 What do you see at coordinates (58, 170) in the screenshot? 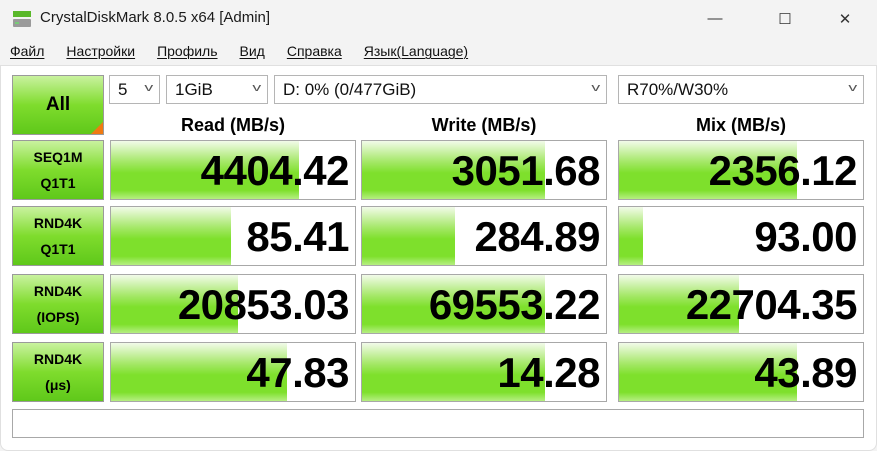
I see `test-button-1: SEQ1M Q1T1` at bounding box center [58, 170].